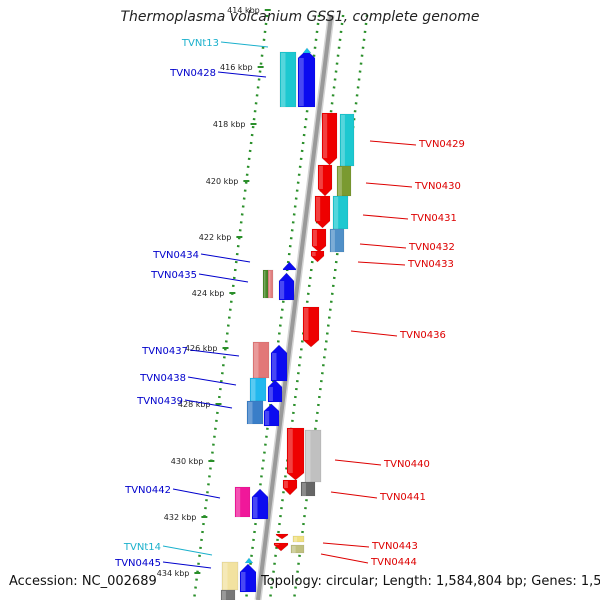 The height and width of the screenshot is (604, 600). What do you see at coordinates (201, 348) in the screenshot?
I see `kbp-tick-label: 426 kbp` at bounding box center [201, 348].